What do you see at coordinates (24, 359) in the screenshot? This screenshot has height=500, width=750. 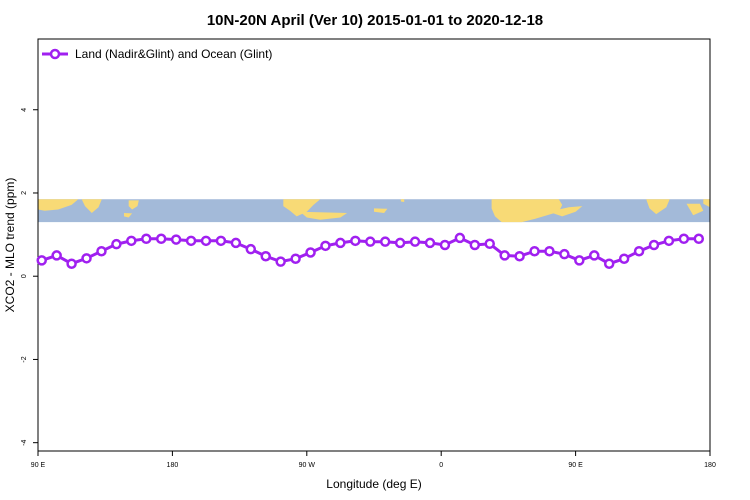 I see `y-tick-label: -2` at bounding box center [24, 359].